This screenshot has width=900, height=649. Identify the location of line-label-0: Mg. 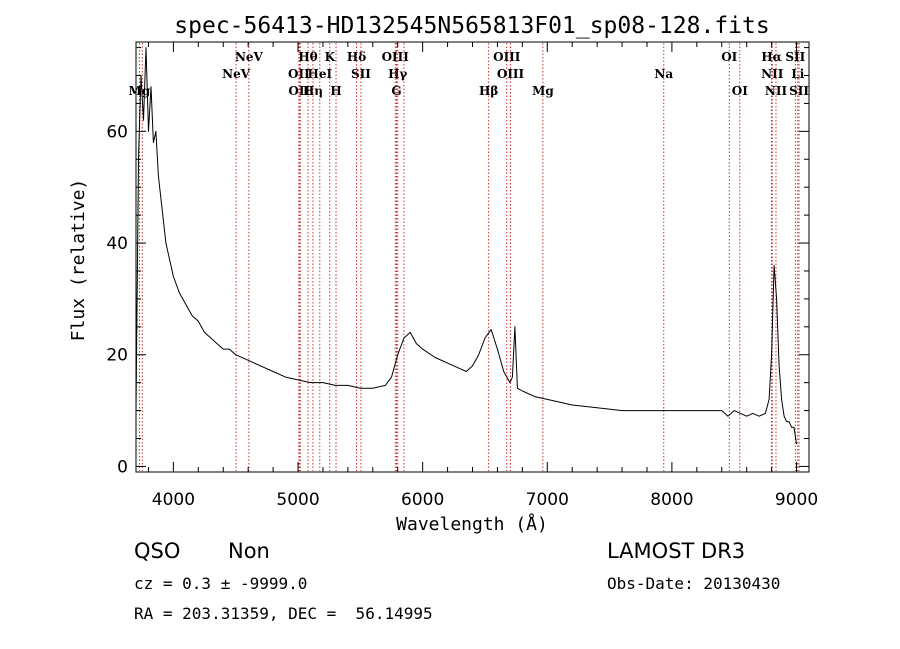
(140, 91).